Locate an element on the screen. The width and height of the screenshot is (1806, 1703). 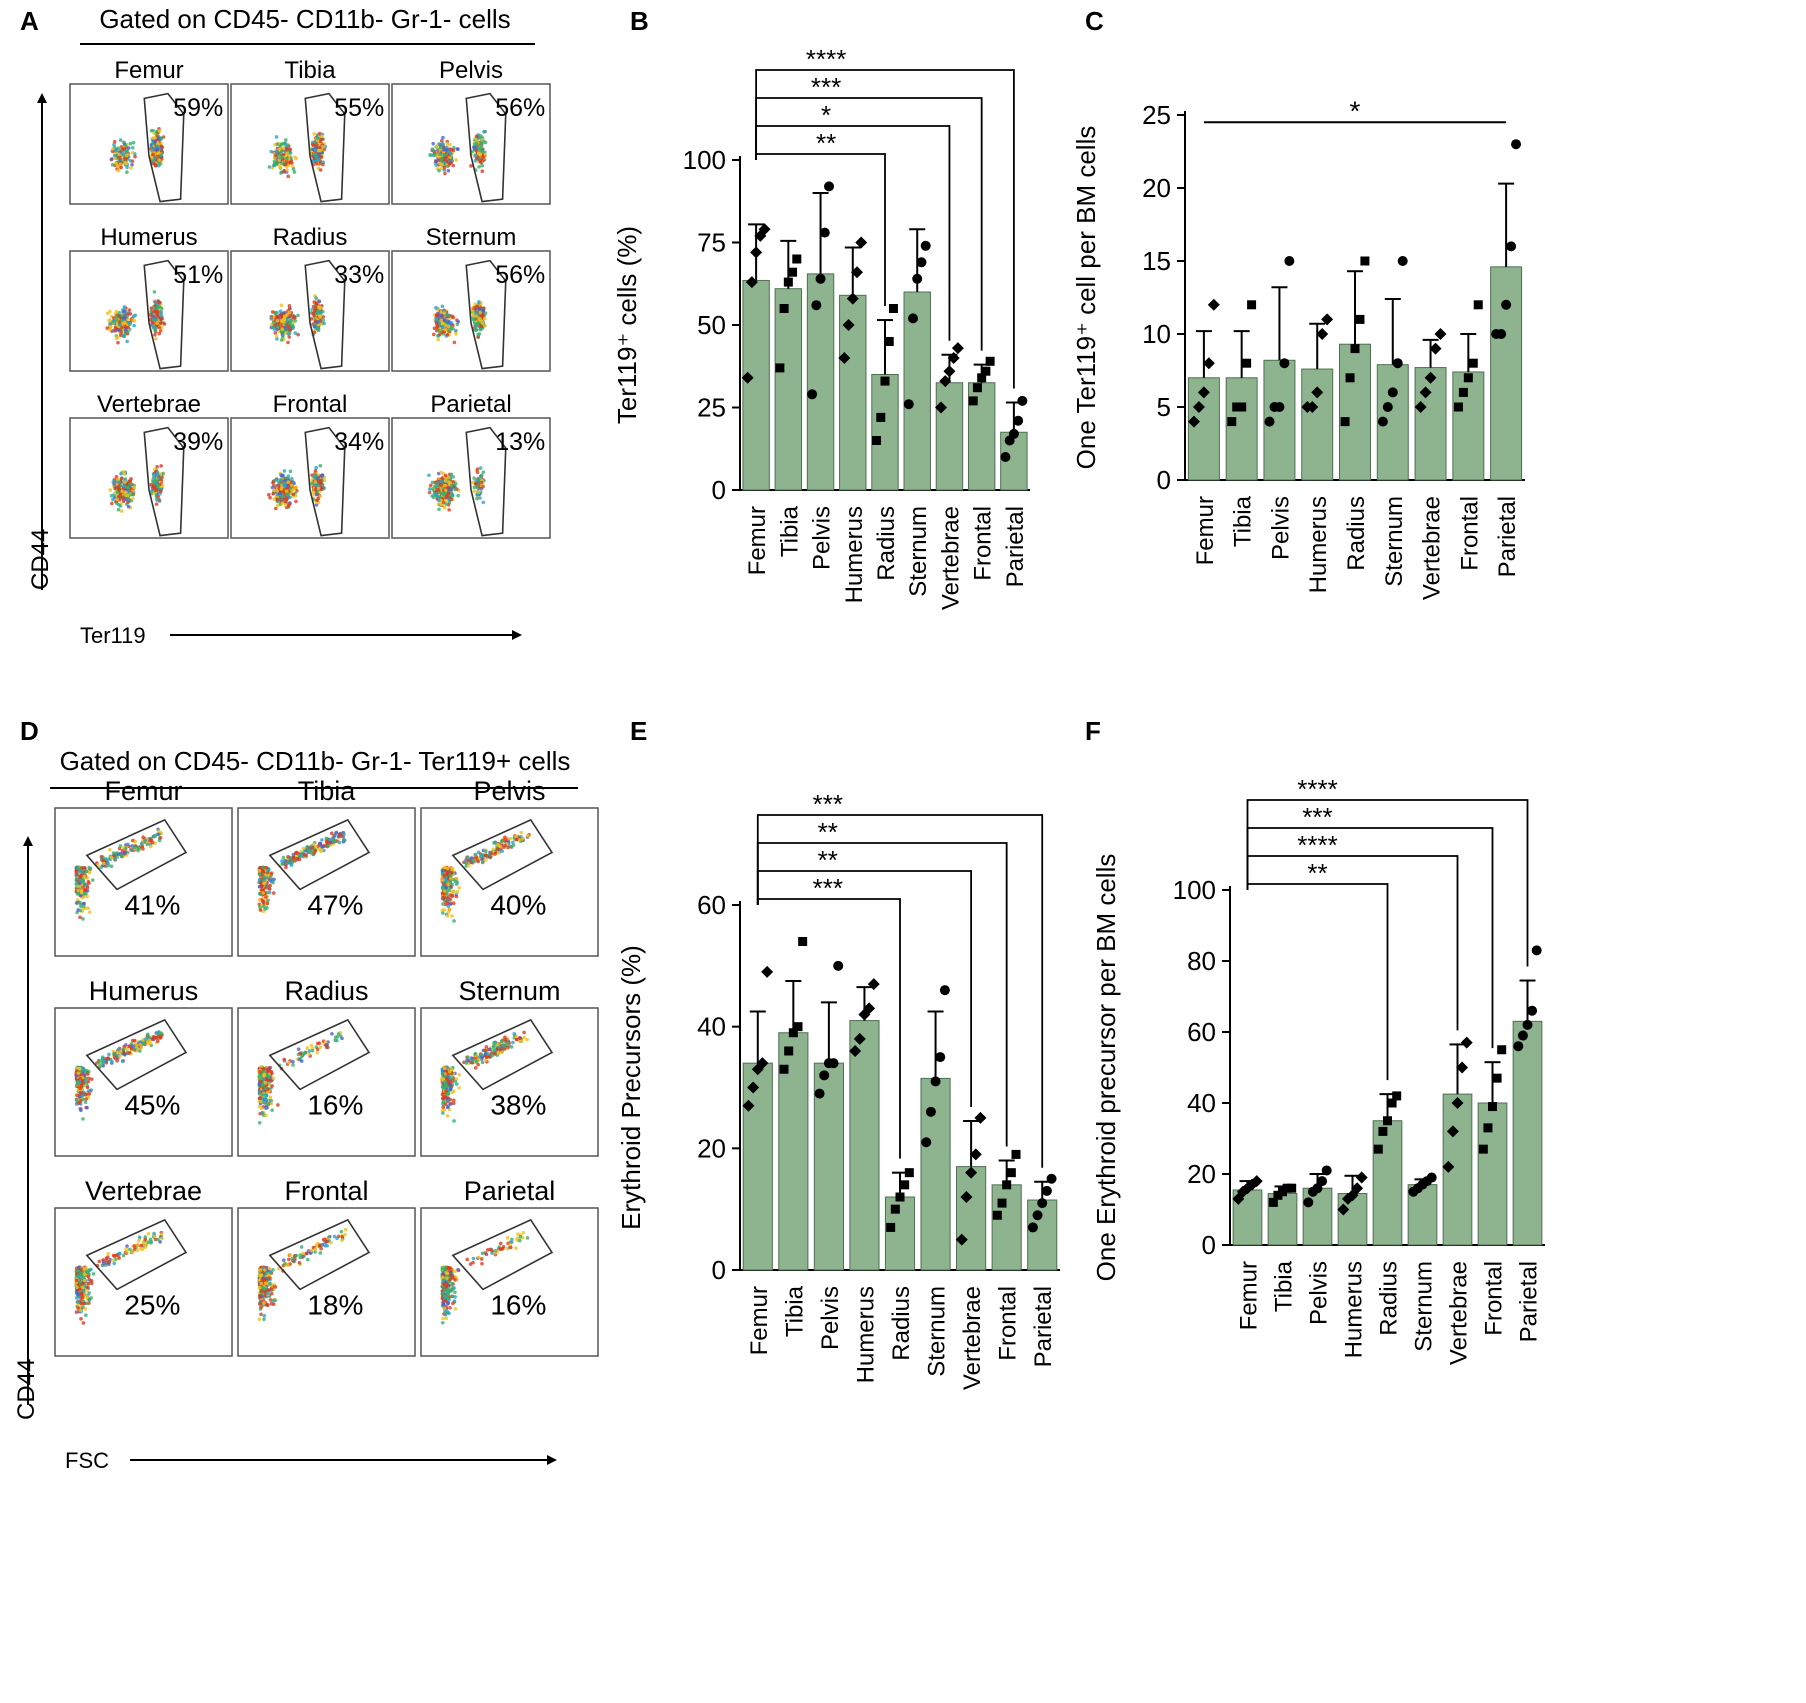
panel-label-a: A is located at coordinates (29, 21).